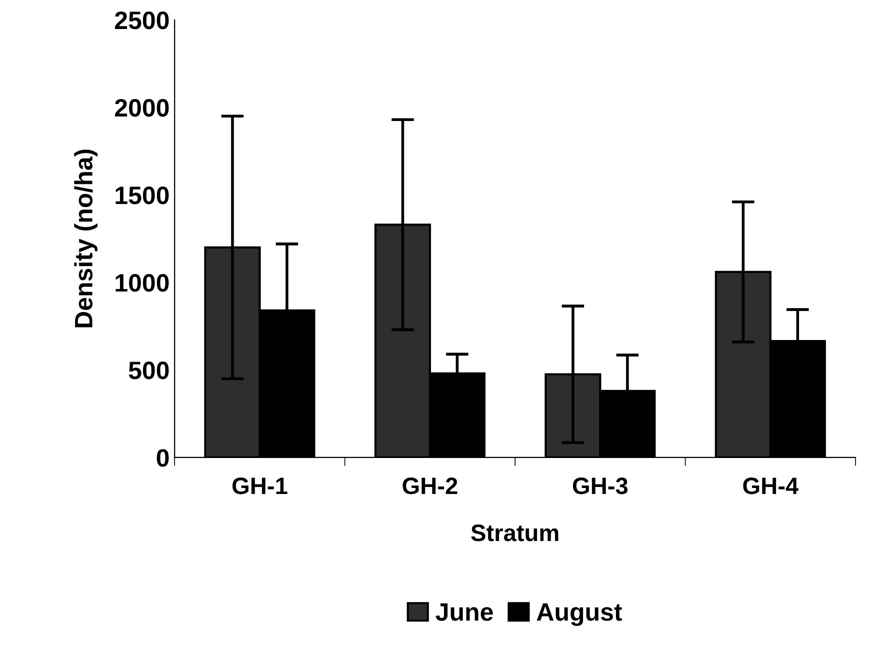  Describe the element at coordinates (148, 371) in the screenshot. I see `y-tick-label: 500` at that location.